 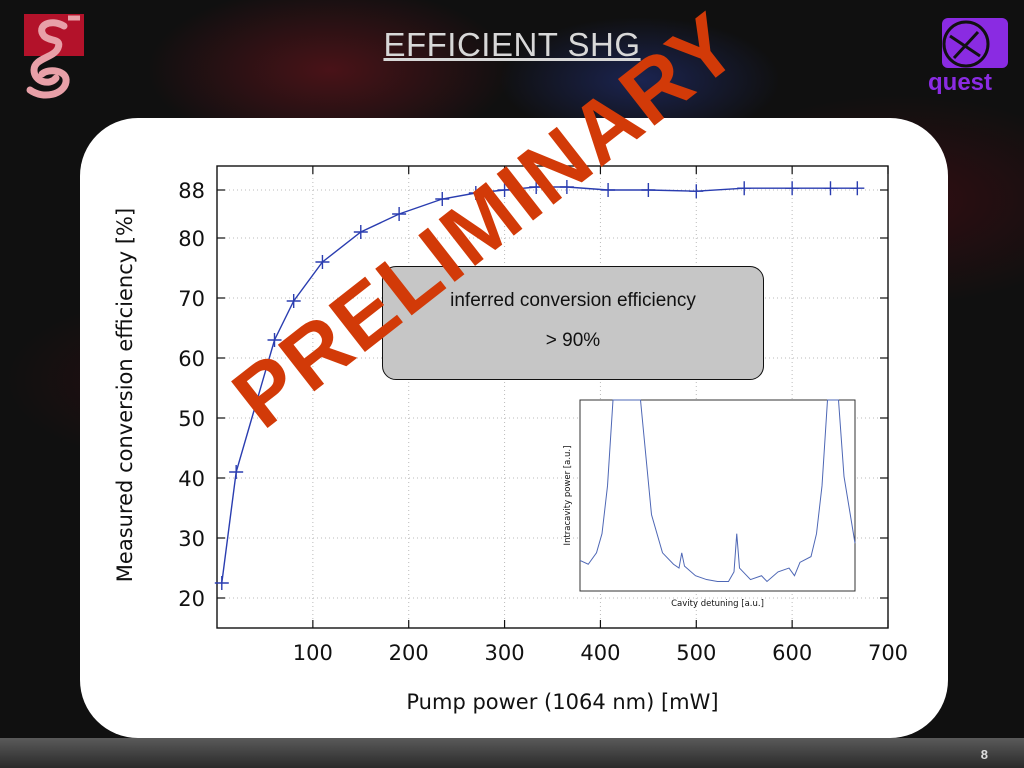 What do you see at coordinates (573, 323) in the screenshot?
I see `callout-box: inferred conversion efficiency > 90%` at bounding box center [573, 323].